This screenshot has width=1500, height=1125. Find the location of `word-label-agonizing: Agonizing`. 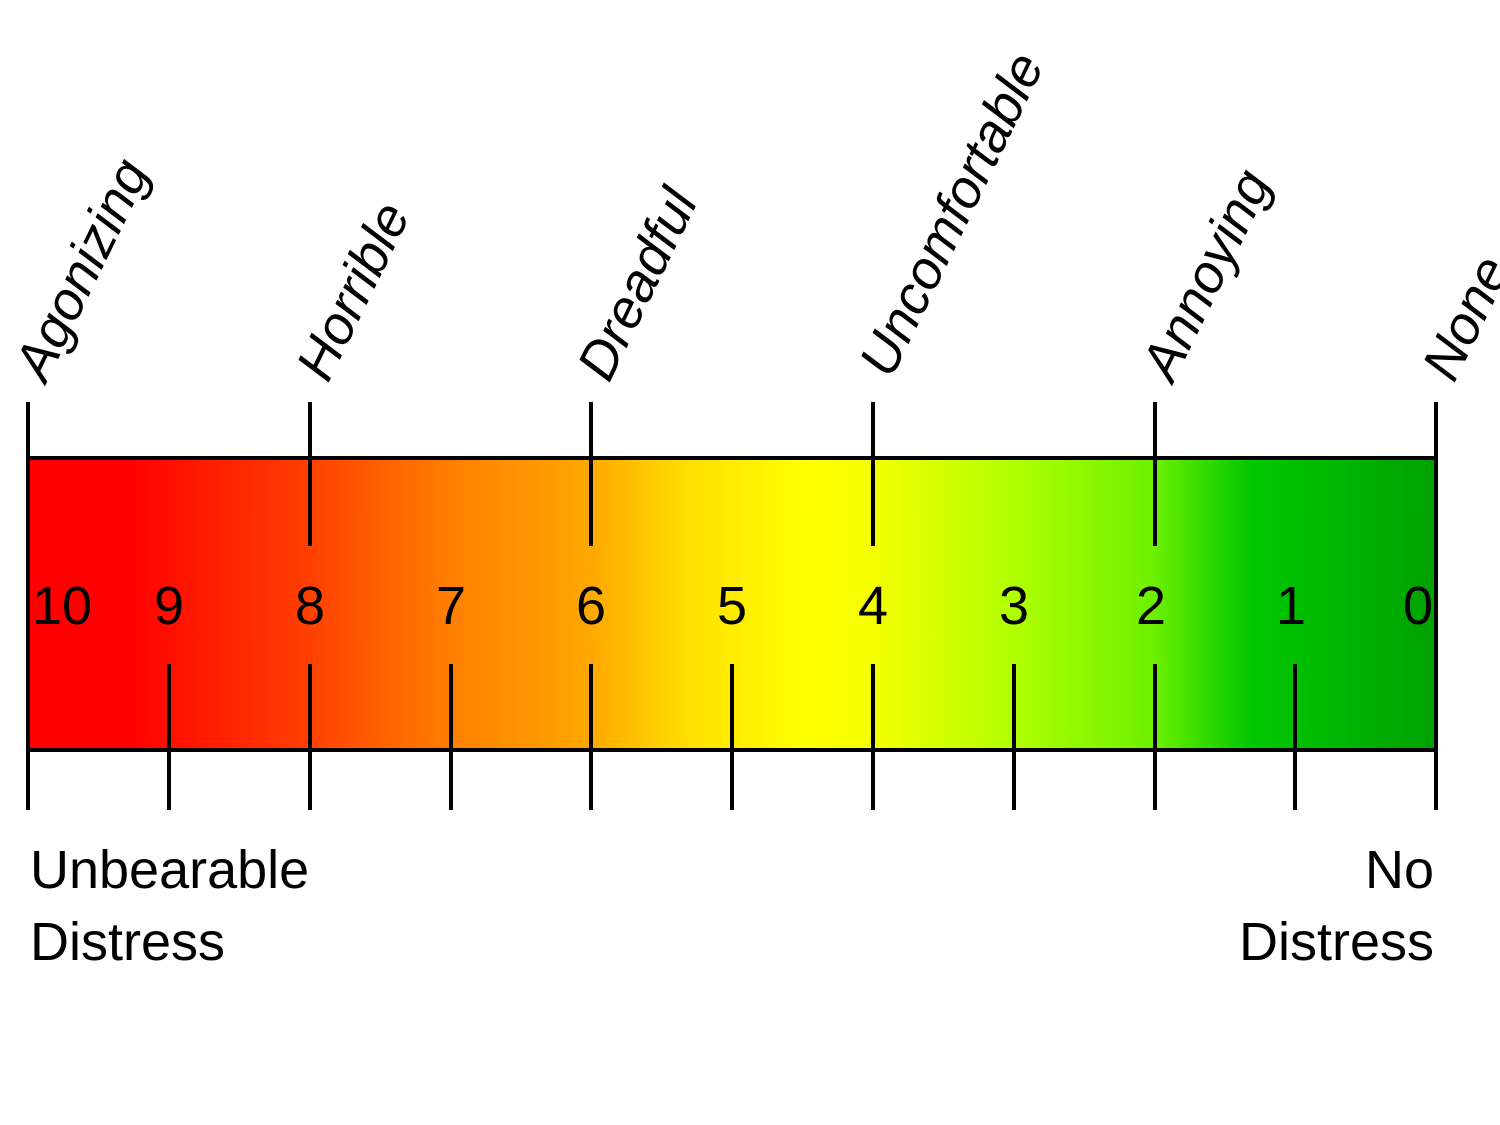

word-label-agonizing: Agonizing is located at coordinates (81, 271).